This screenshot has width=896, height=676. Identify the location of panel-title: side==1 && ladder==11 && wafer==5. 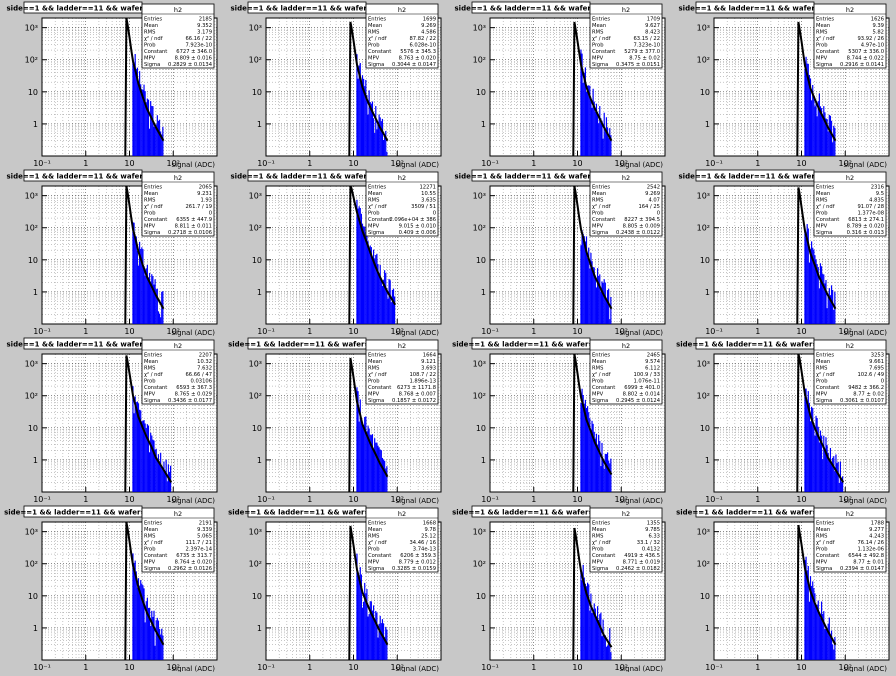
(83, 175).